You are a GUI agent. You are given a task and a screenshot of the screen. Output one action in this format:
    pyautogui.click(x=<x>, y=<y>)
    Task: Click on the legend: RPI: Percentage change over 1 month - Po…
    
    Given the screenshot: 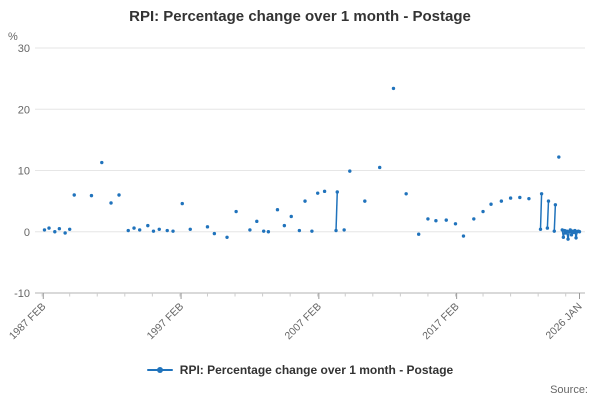 What is the action you would take?
    pyautogui.click(x=300, y=370)
    